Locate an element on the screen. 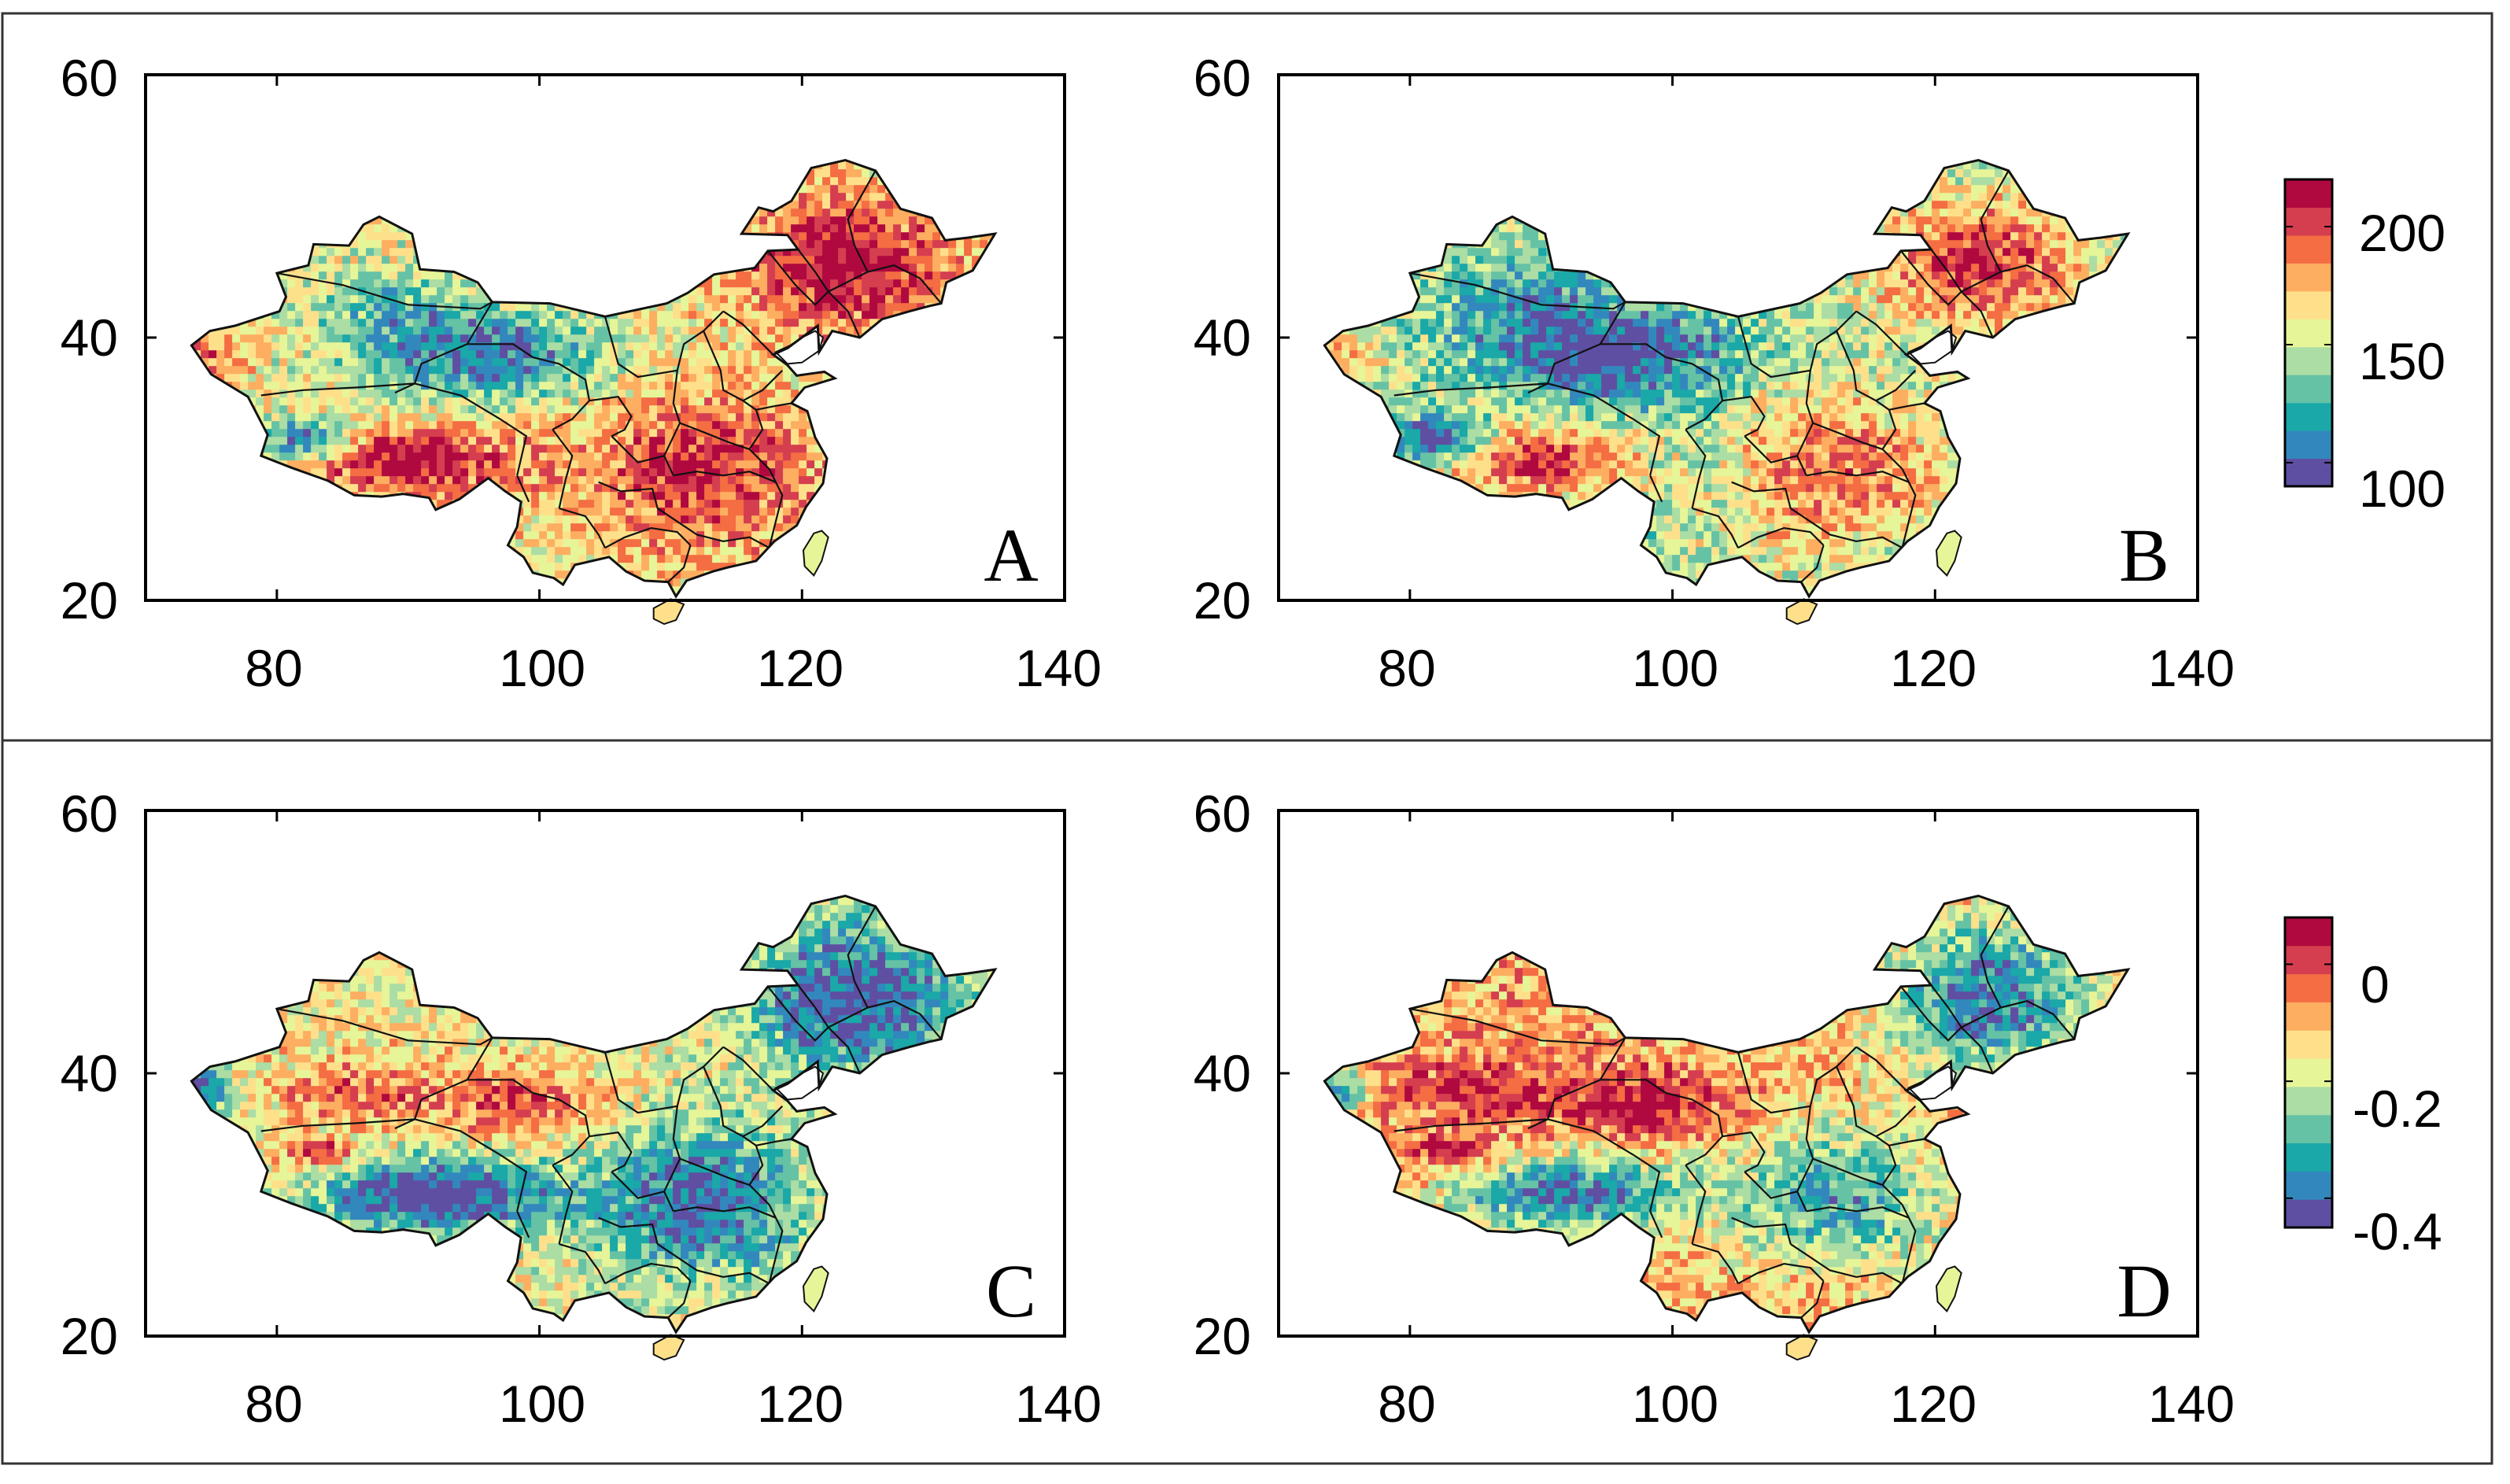  x-tick-a-120: 120 is located at coordinates (800, 668).